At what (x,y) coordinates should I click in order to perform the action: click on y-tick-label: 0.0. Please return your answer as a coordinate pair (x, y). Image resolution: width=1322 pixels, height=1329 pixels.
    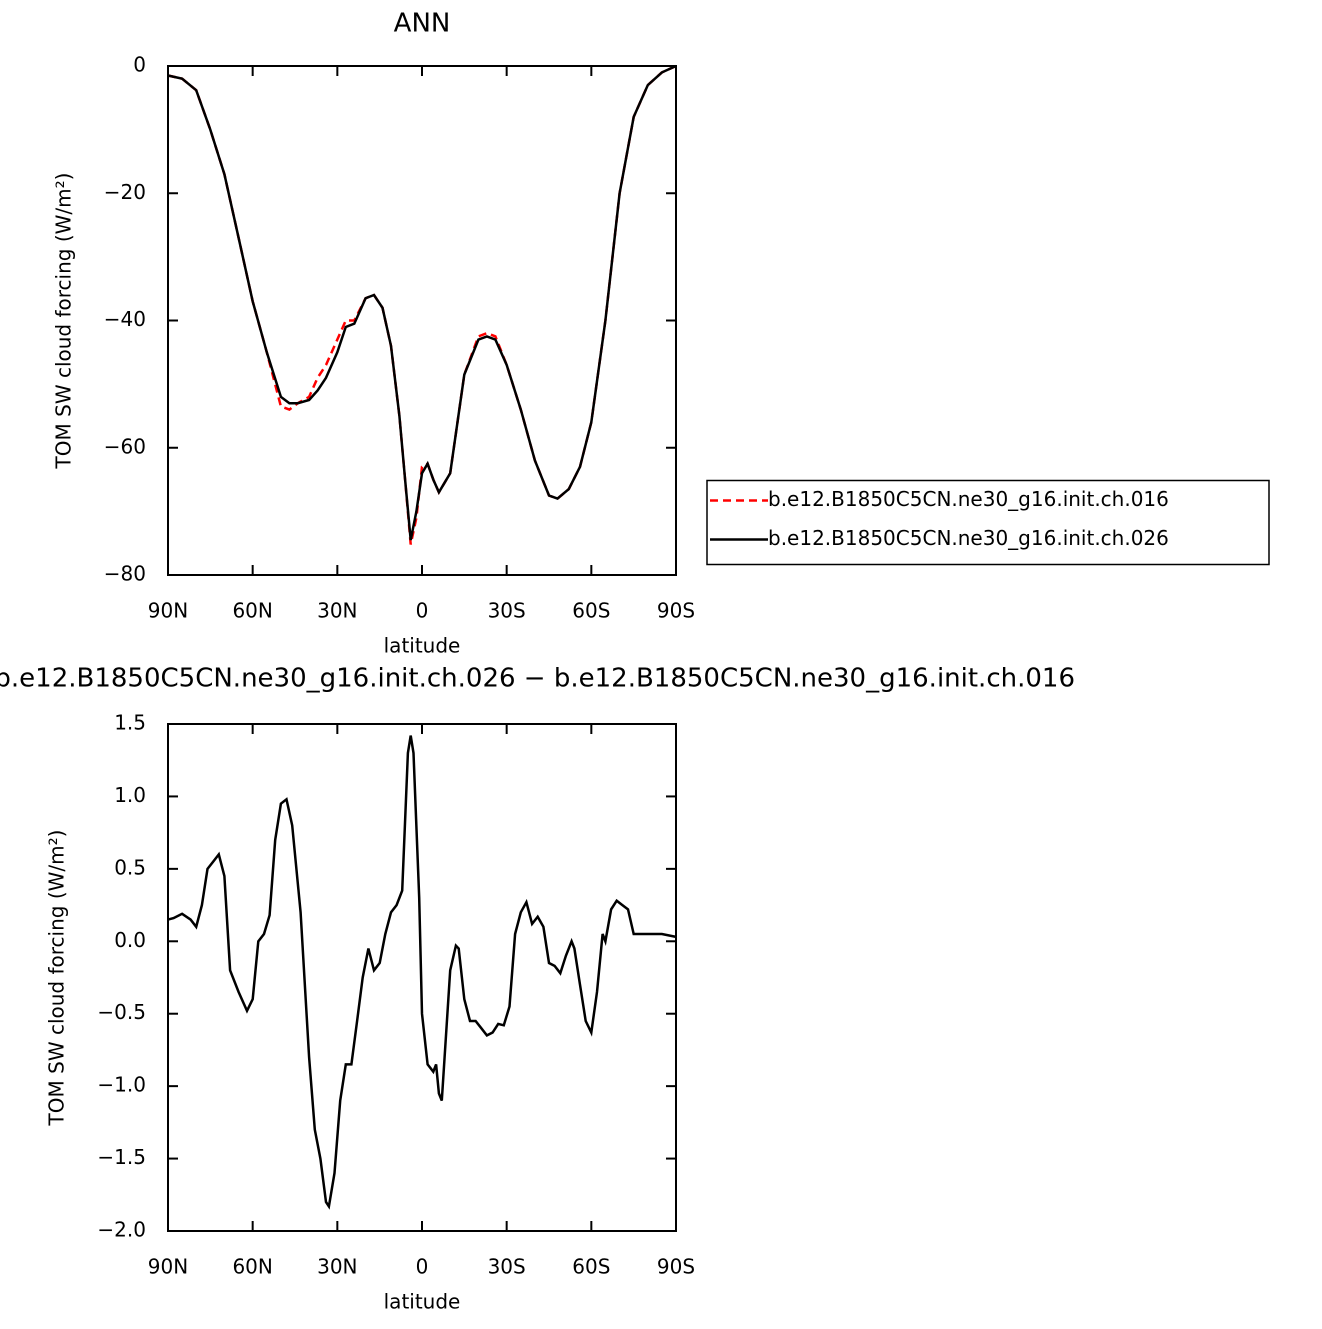
    Looking at the image, I should click on (130, 940).